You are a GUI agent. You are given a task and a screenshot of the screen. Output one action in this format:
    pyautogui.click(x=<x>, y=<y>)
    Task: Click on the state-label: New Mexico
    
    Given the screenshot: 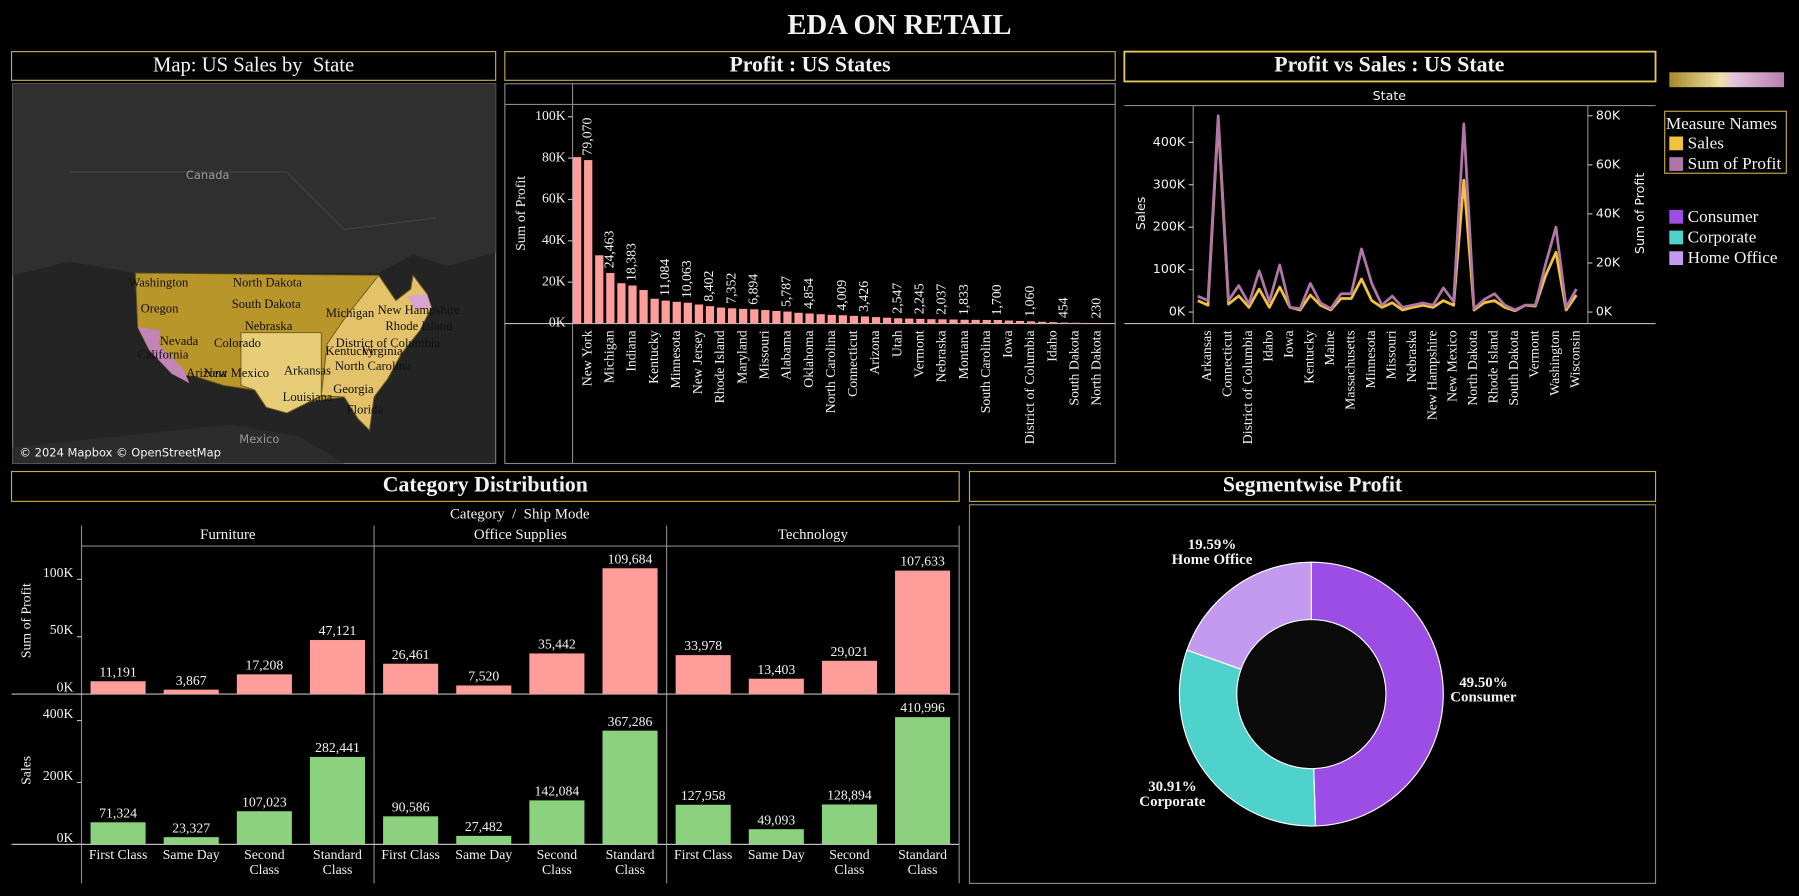 What is the action you would take?
    pyautogui.click(x=236, y=373)
    